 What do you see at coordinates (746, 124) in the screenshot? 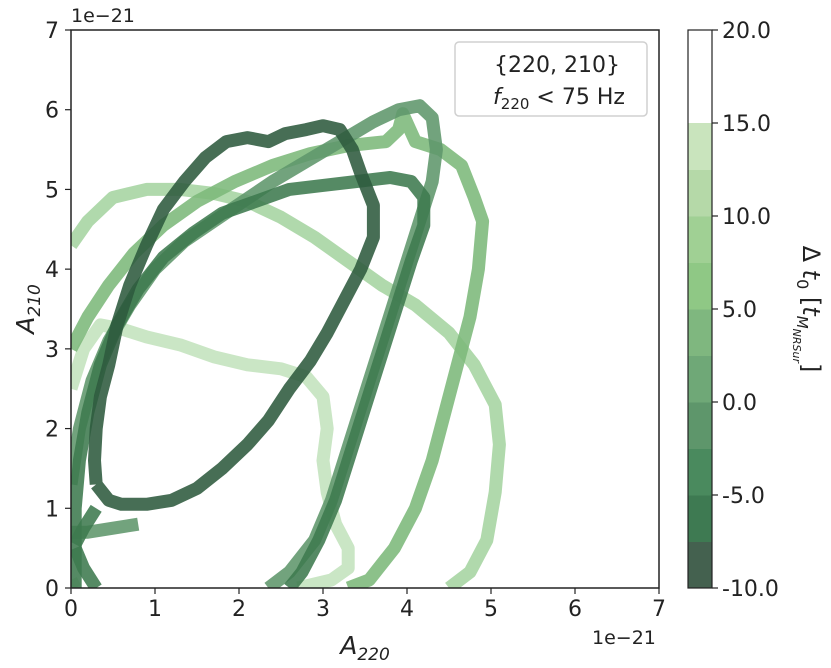
I see `colorbar-tick-label: 15.0` at bounding box center [746, 124].